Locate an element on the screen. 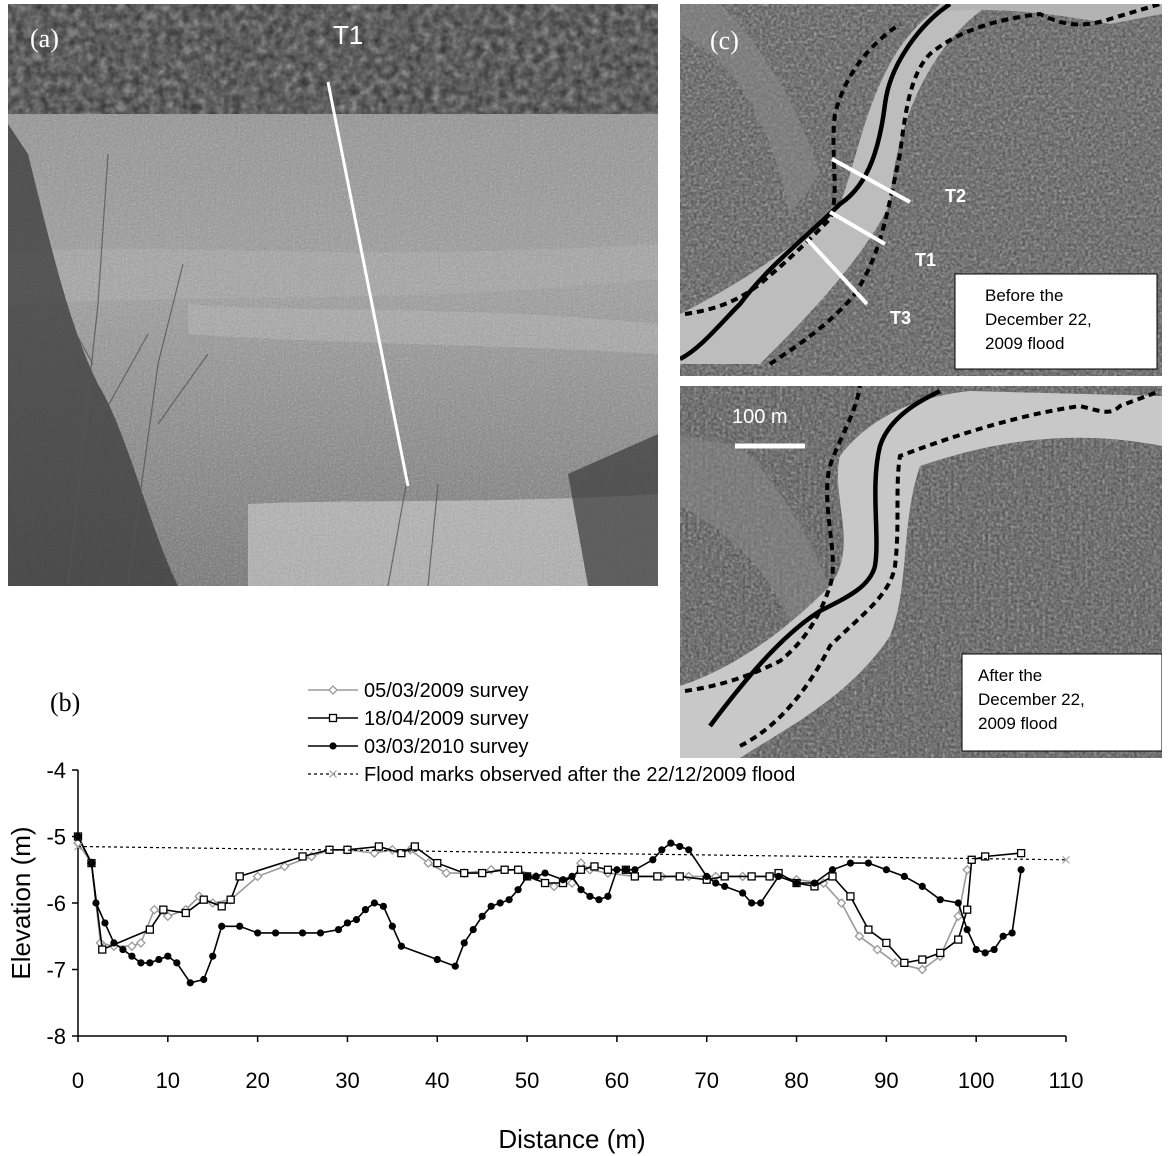 This screenshot has height=1156, width=1168. x-tick-label: 80 is located at coordinates (796, 1080).